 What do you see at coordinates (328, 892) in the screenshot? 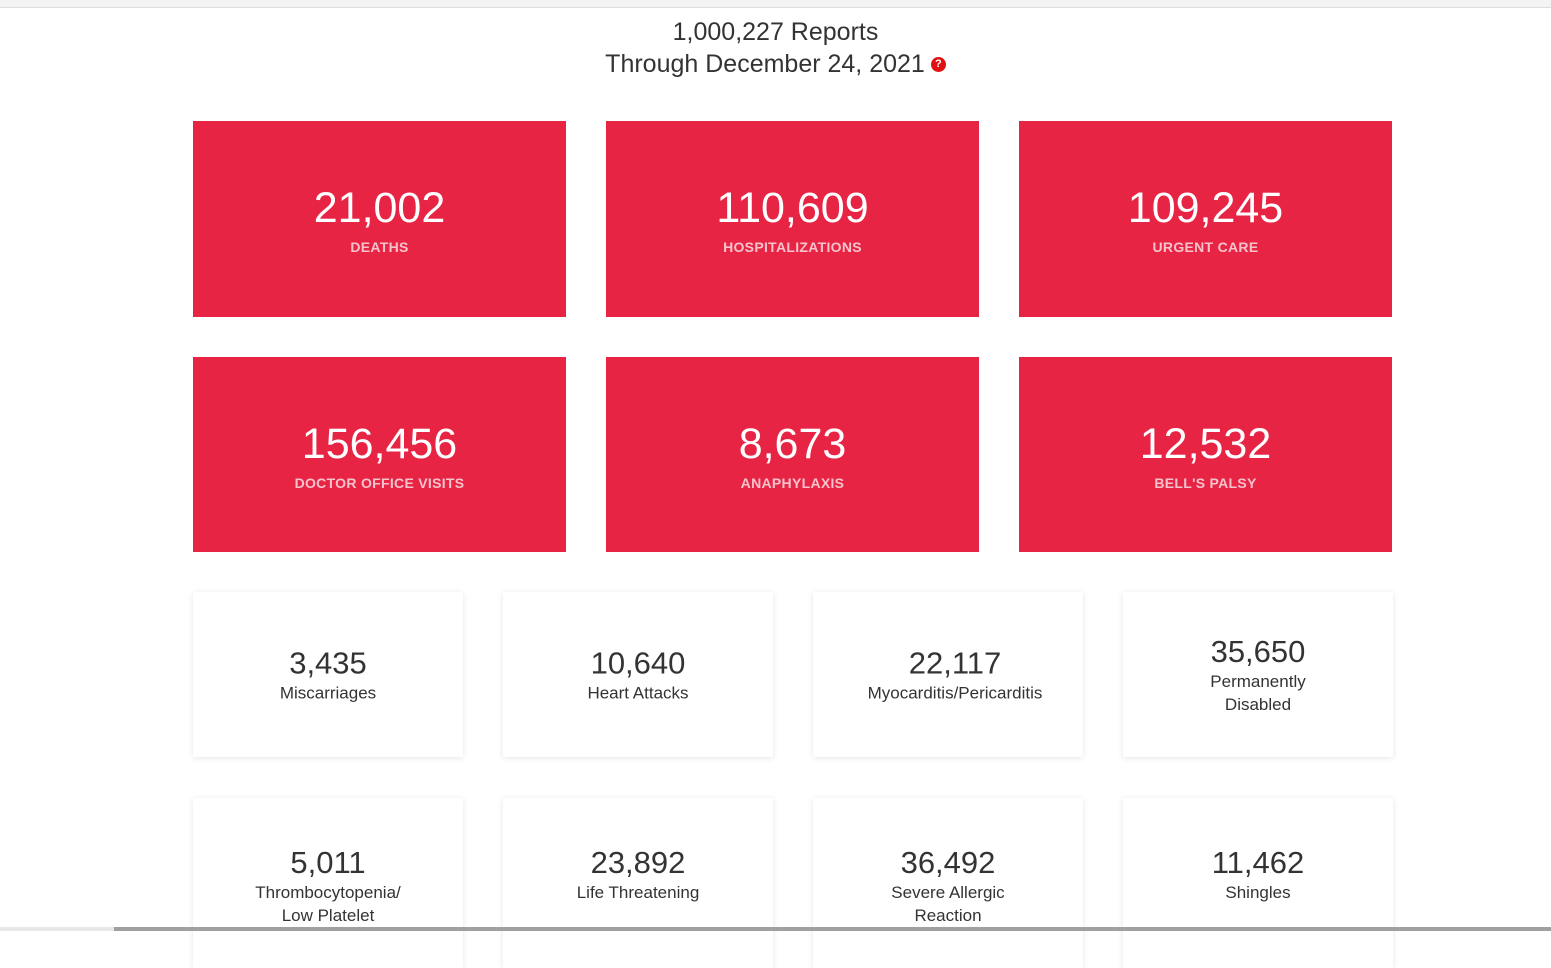
I see `stat-label-line1: Thrombocytopenia/` at bounding box center [328, 892].